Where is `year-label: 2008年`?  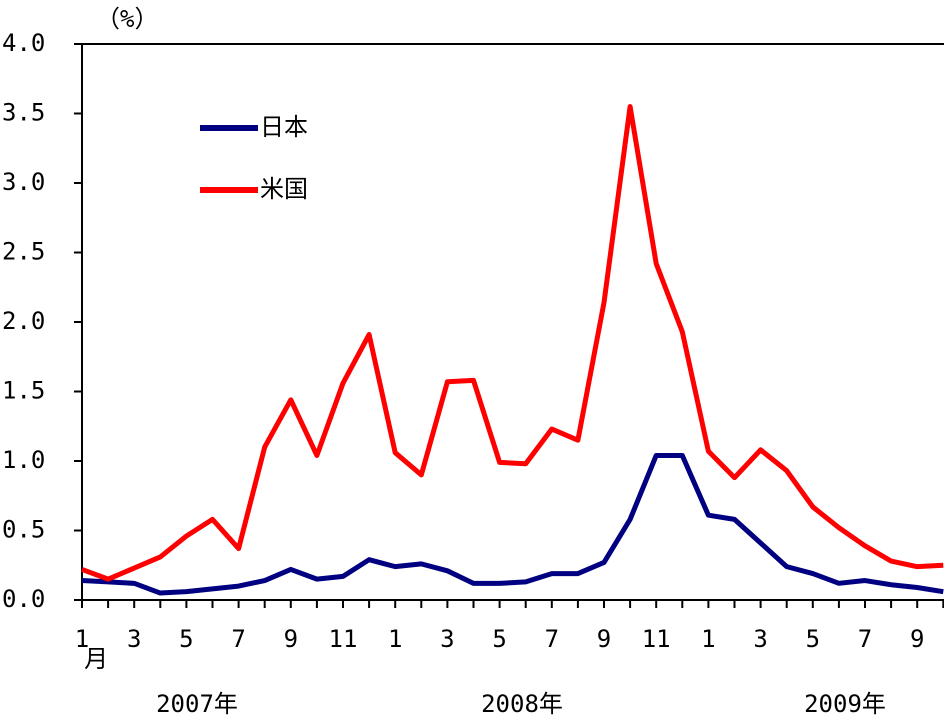 year-label: 2008年 is located at coordinates (522, 704).